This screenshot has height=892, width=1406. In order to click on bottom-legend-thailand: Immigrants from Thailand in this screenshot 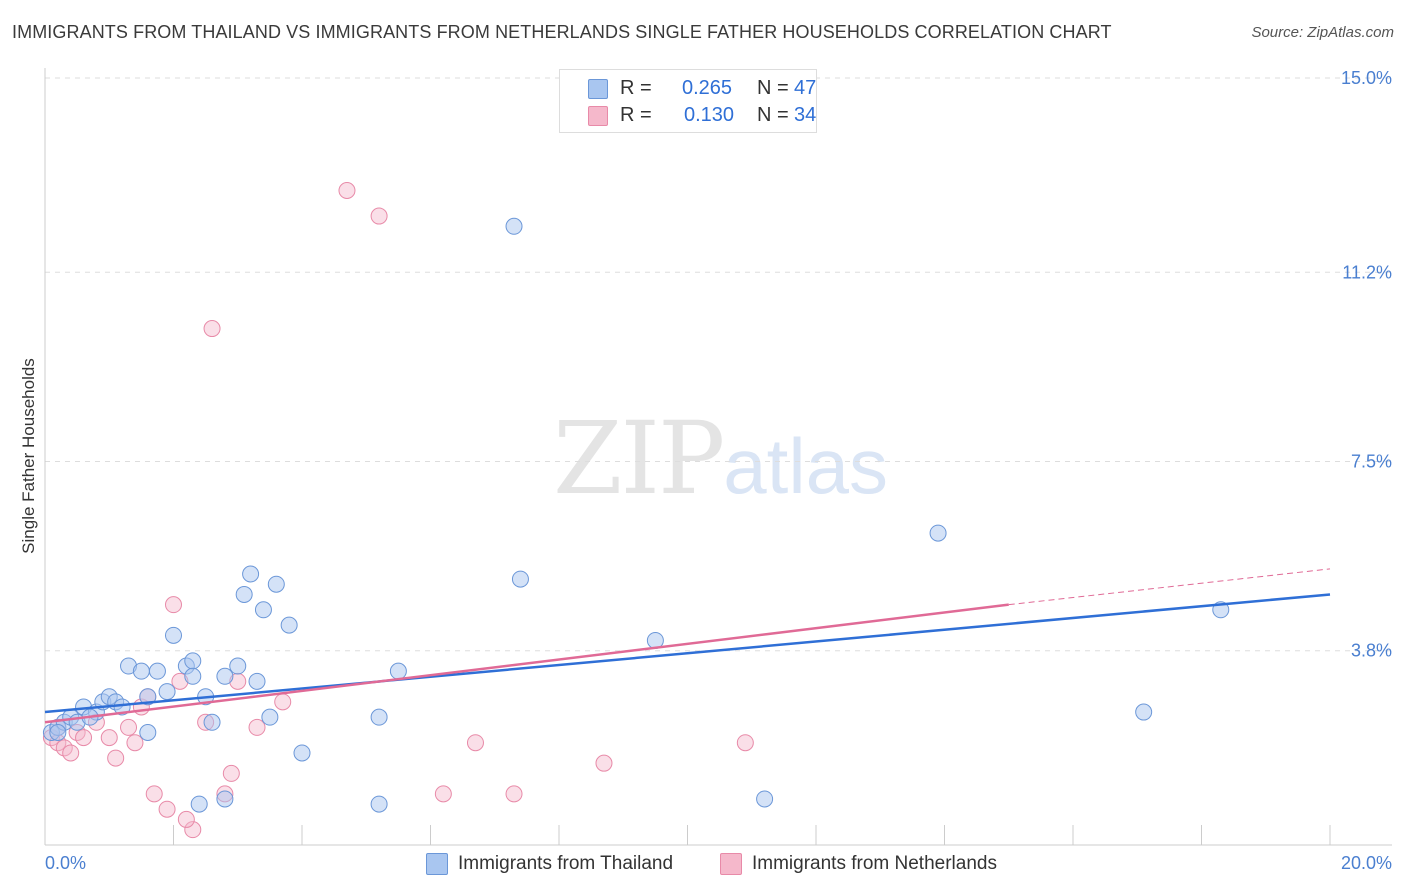, I will do `click(566, 864)`.